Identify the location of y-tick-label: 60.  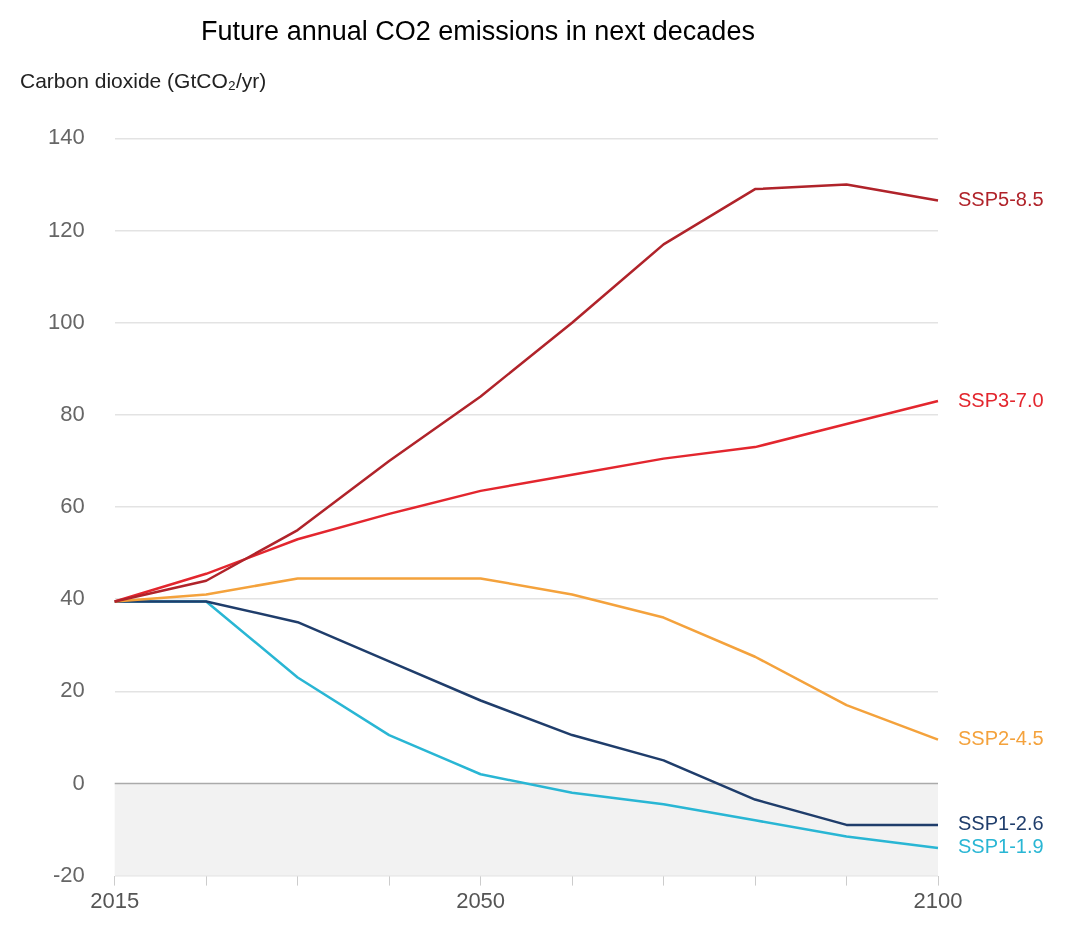
(72, 506).